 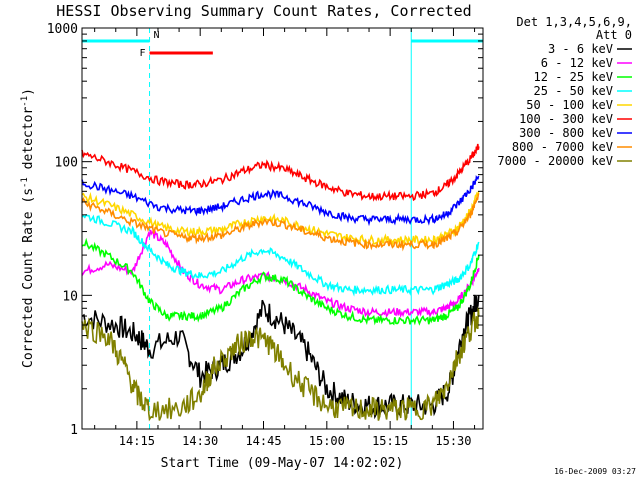 What do you see at coordinates (282, 463) in the screenshot?
I see `x-axis-label: Start Time (09-May-07 14:02:02)` at bounding box center [282, 463].